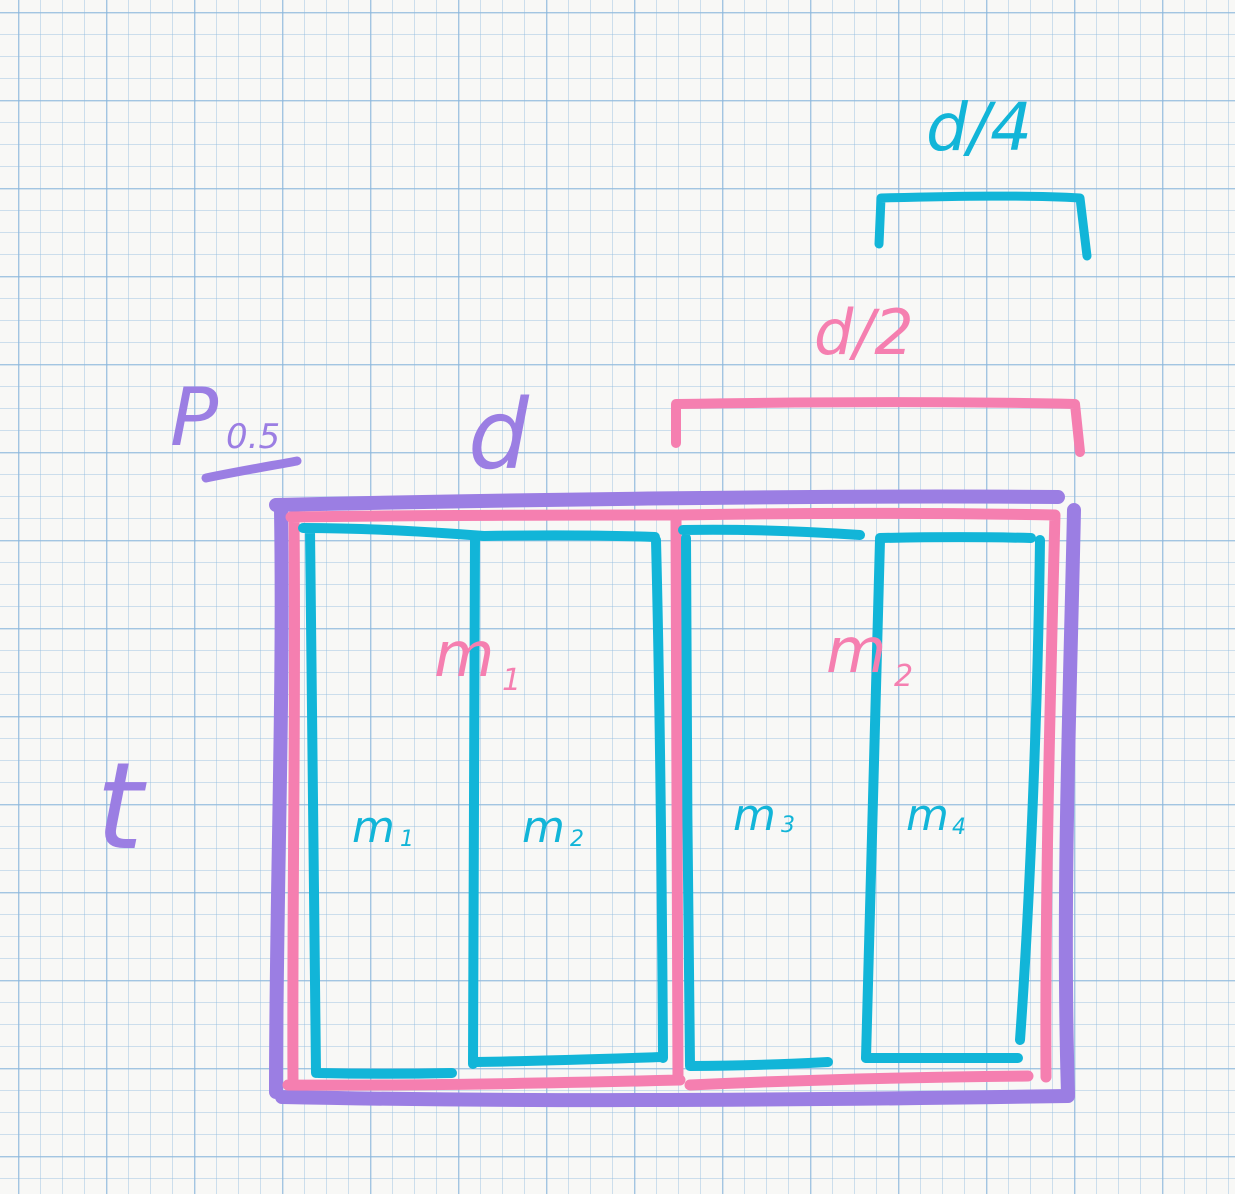 This screenshot has width=1235, height=1194. I want to click on bracket-half-width, so click(878, 427).